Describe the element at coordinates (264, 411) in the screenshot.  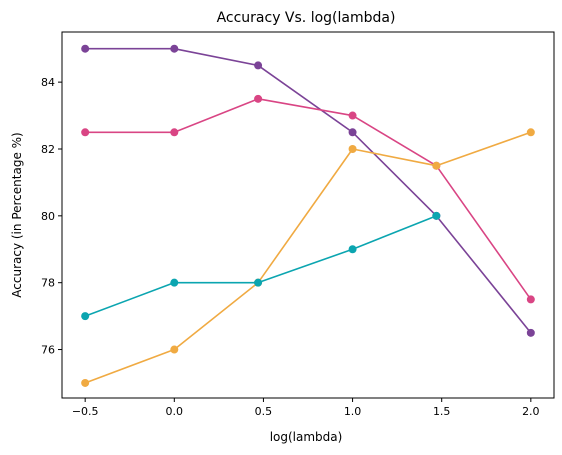
I see `x-tick-label: 0.5` at that location.